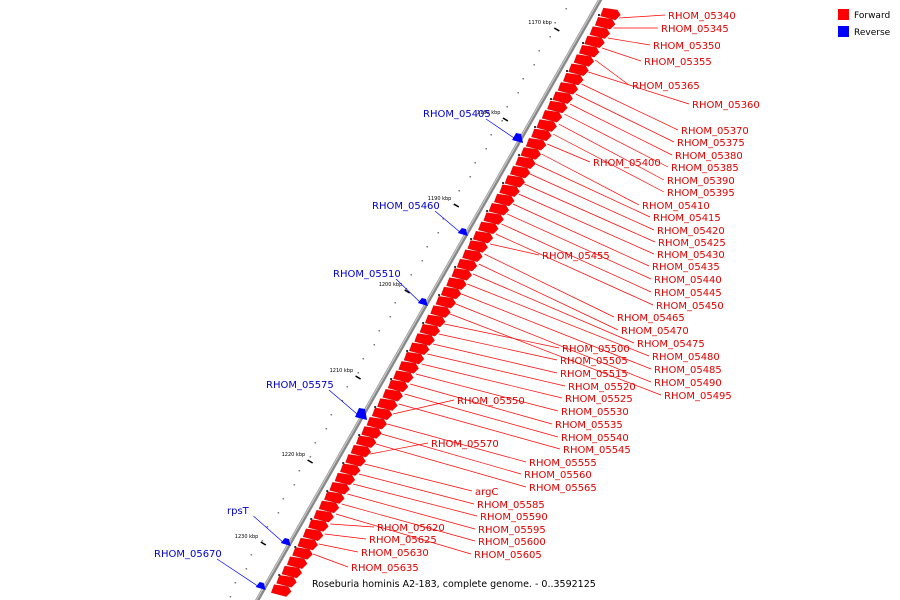 The height and width of the screenshot is (600, 900). I want to click on forward-gene-label: RHOM_05620, so click(411, 528).